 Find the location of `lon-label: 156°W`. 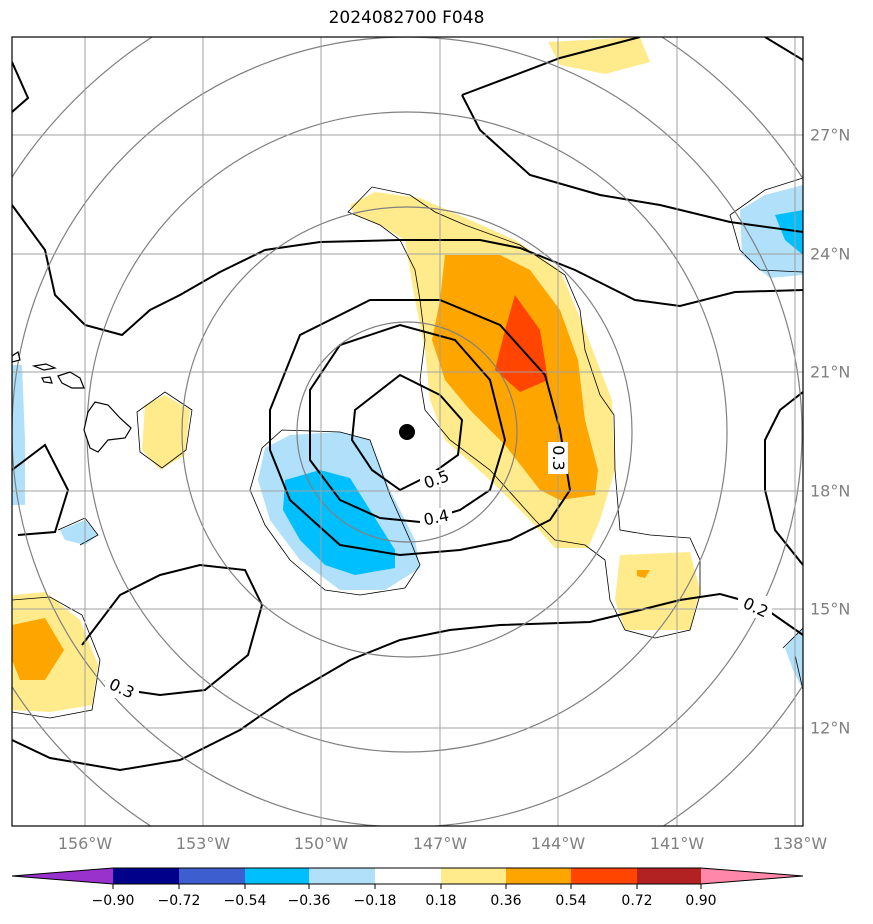

lon-label: 156°W is located at coordinates (85, 843).